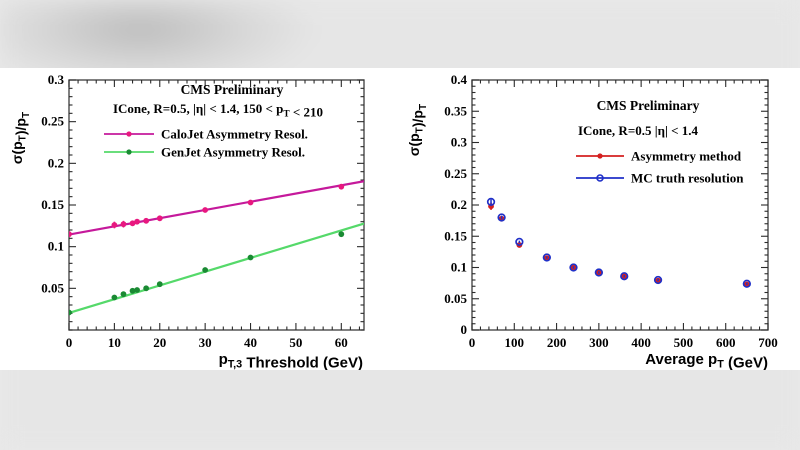 Image resolution: width=800 pixels, height=450 pixels. I want to click on x-tick-label: 30, so click(205, 342).